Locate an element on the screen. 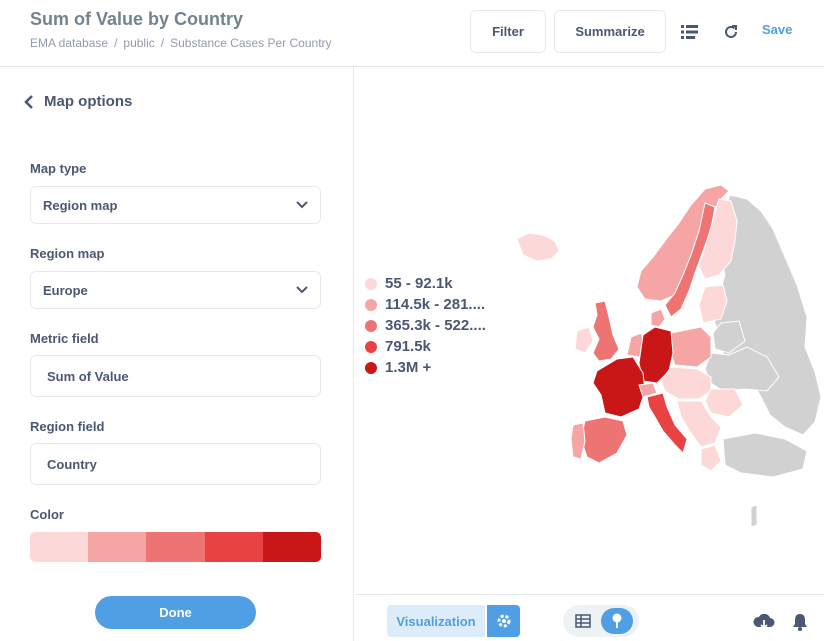 Image resolution: width=824 pixels, height=641 pixels. color-picker is located at coordinates (175, 547).